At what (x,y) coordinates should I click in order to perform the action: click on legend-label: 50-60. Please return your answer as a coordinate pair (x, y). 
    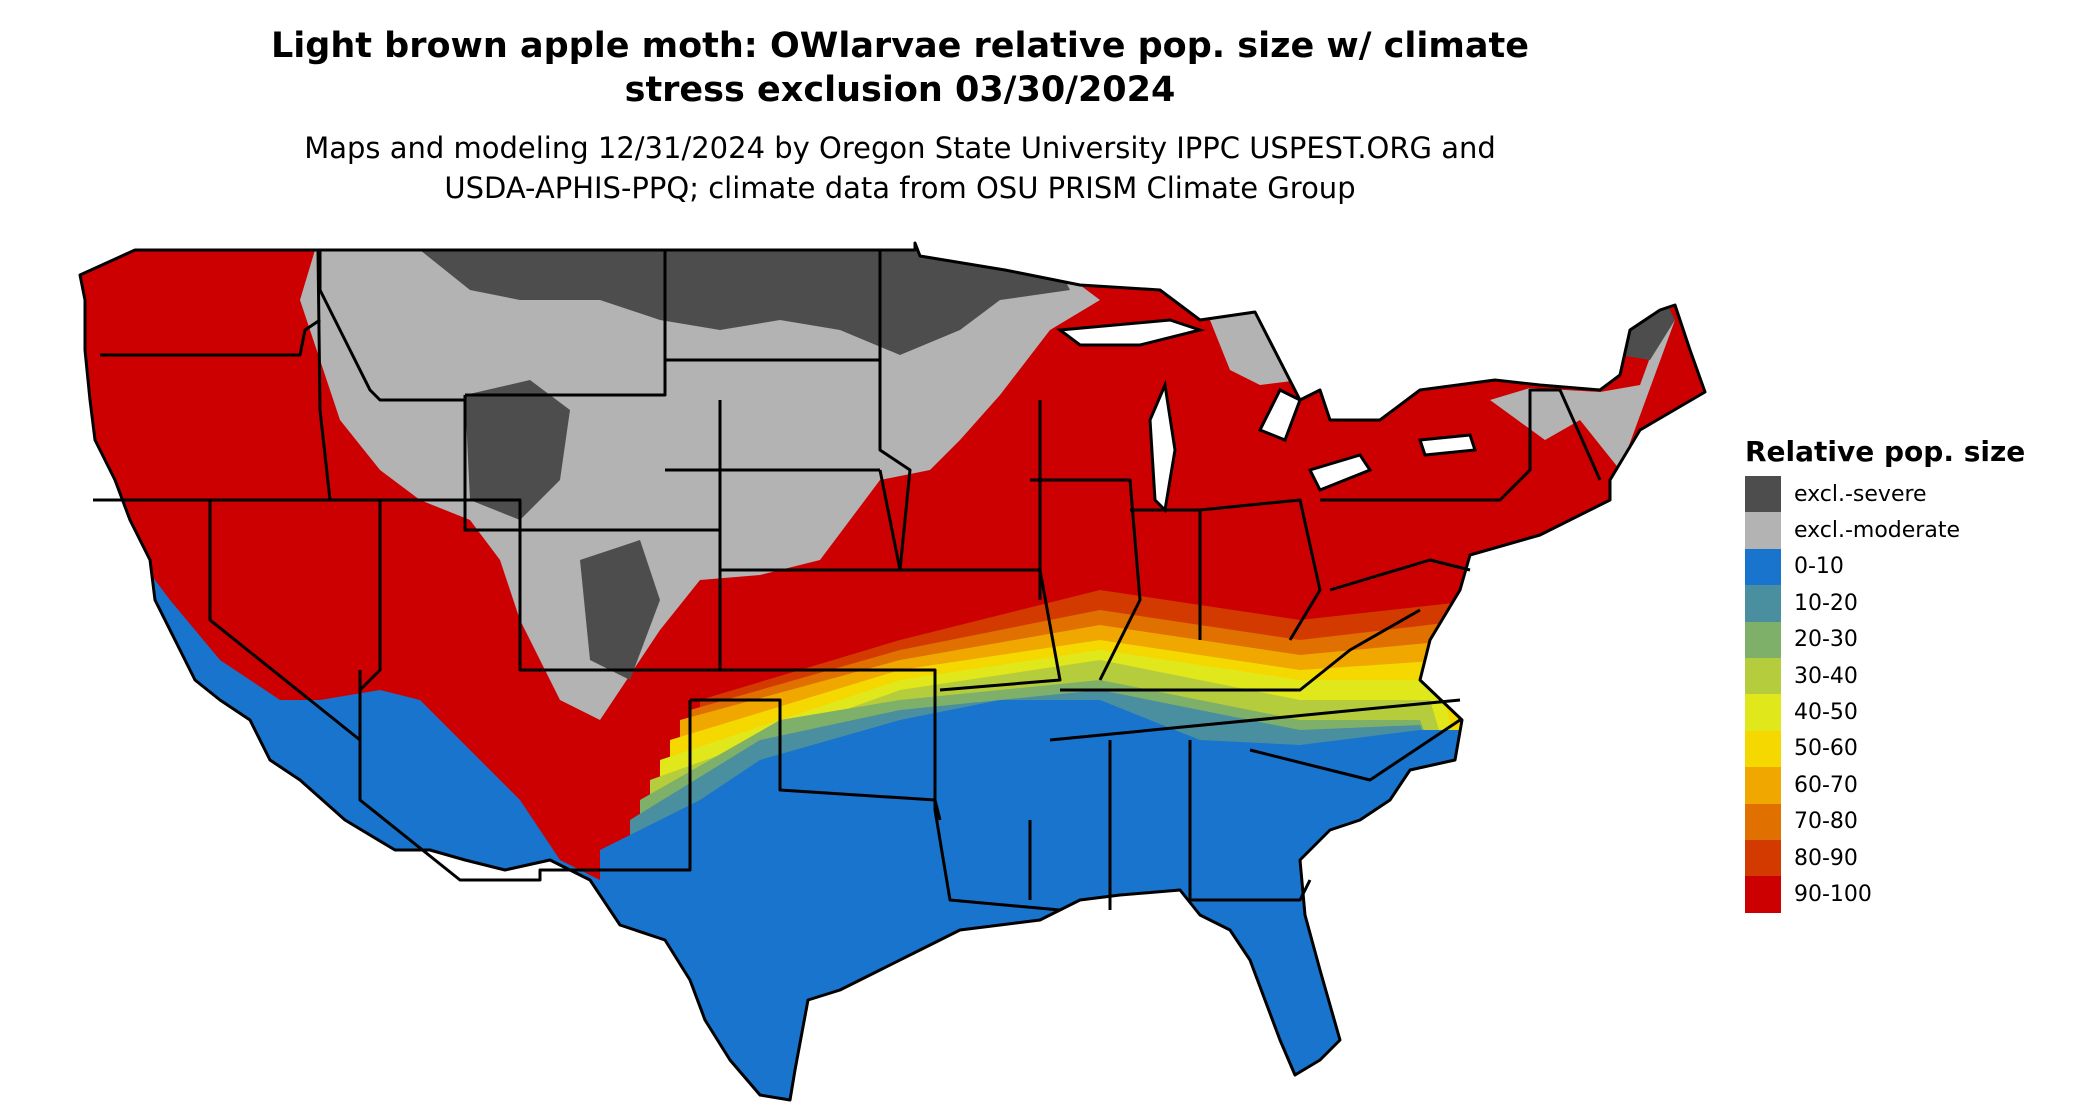
    Looking at the image, I should click on (1826, 749).